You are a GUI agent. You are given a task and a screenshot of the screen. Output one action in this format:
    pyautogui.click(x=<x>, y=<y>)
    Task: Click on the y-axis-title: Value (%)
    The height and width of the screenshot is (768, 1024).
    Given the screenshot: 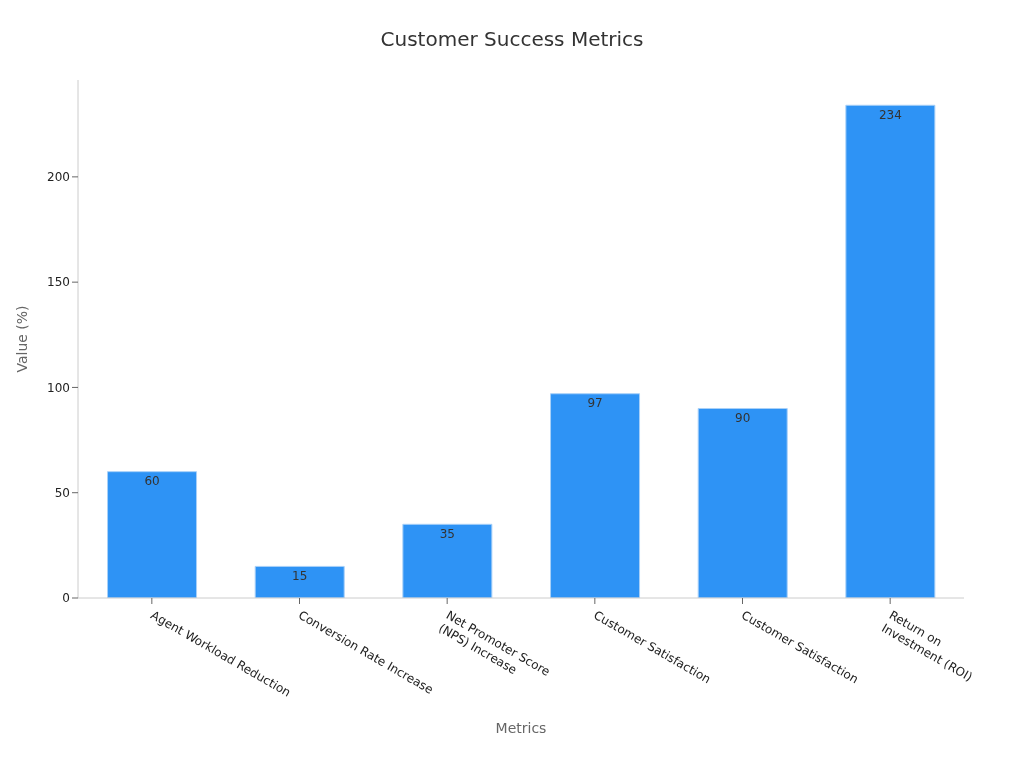 What is the action you would take?
    pyautogui.click(x=21, y=339)
    